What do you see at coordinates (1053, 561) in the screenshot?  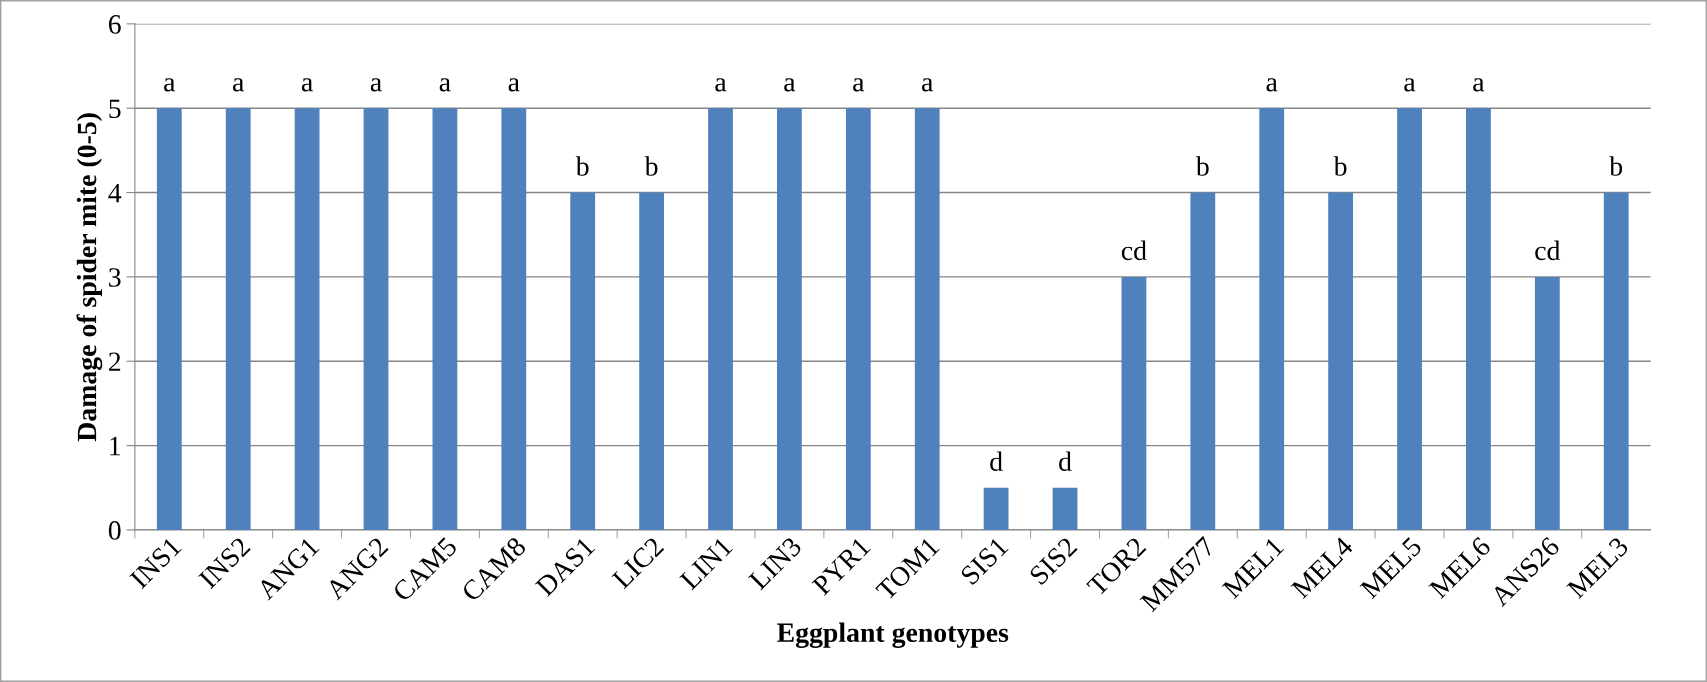 I see `x-tick-label: SIS2` at bounding box center [1053, 561].